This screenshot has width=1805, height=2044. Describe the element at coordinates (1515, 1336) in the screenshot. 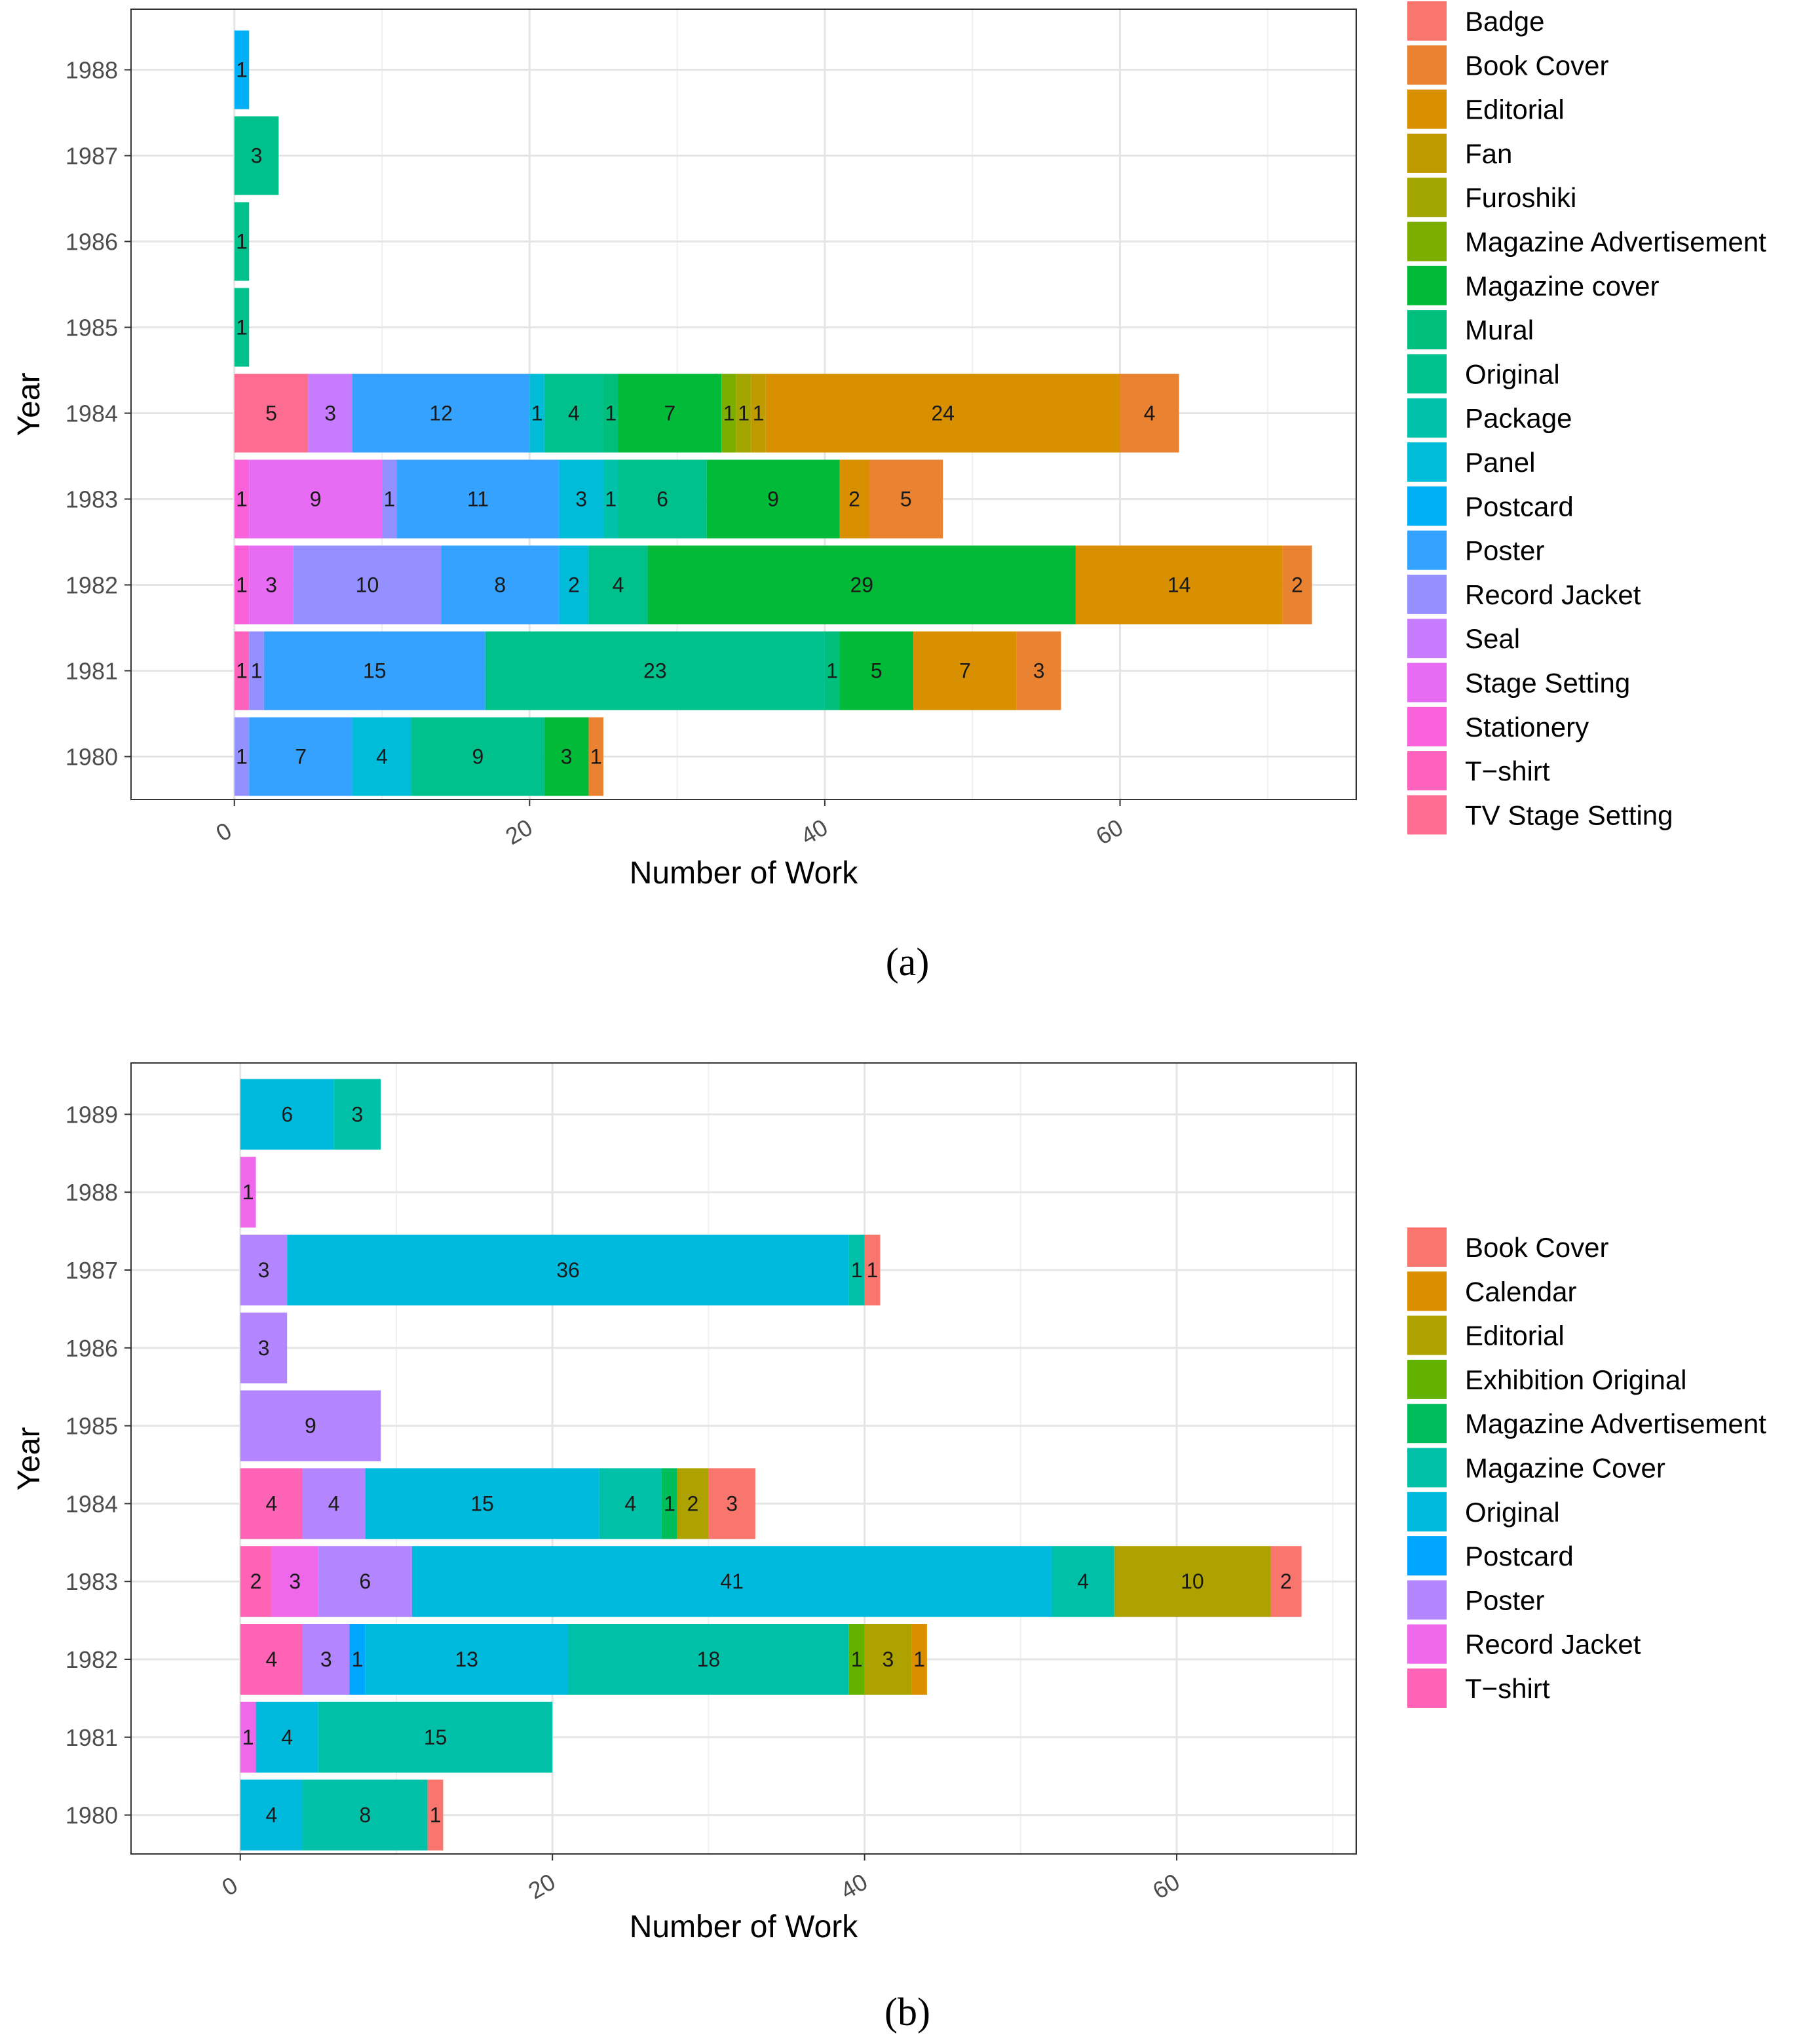

I see `legend-label: Editorial` at that location.